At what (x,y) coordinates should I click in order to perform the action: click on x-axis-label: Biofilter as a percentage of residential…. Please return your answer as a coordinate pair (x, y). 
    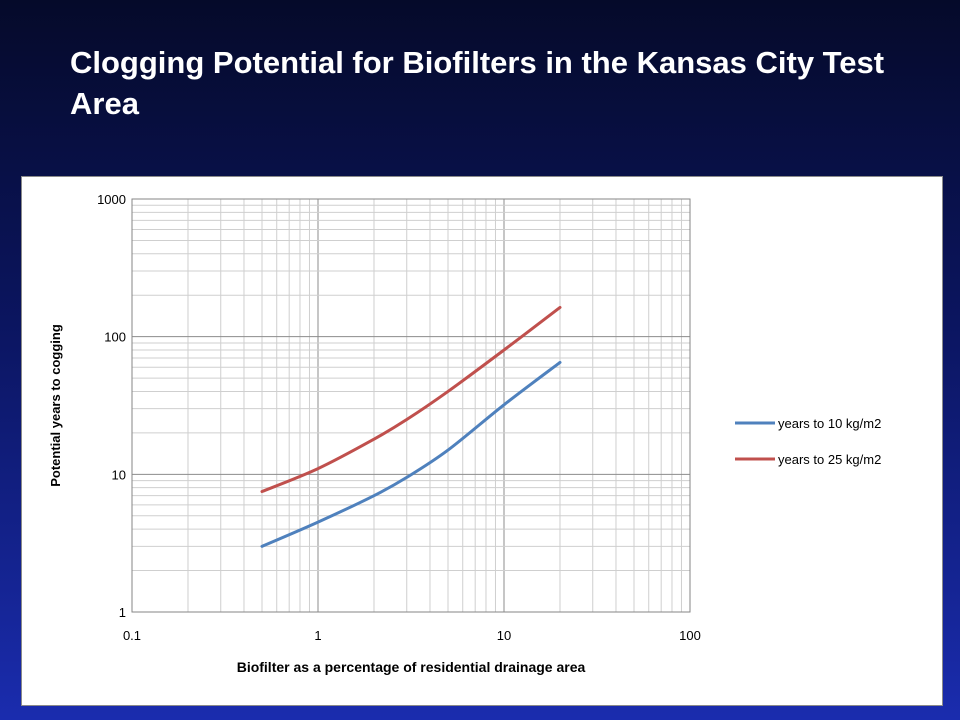
    Looking at the image, I should click on (411, 667).